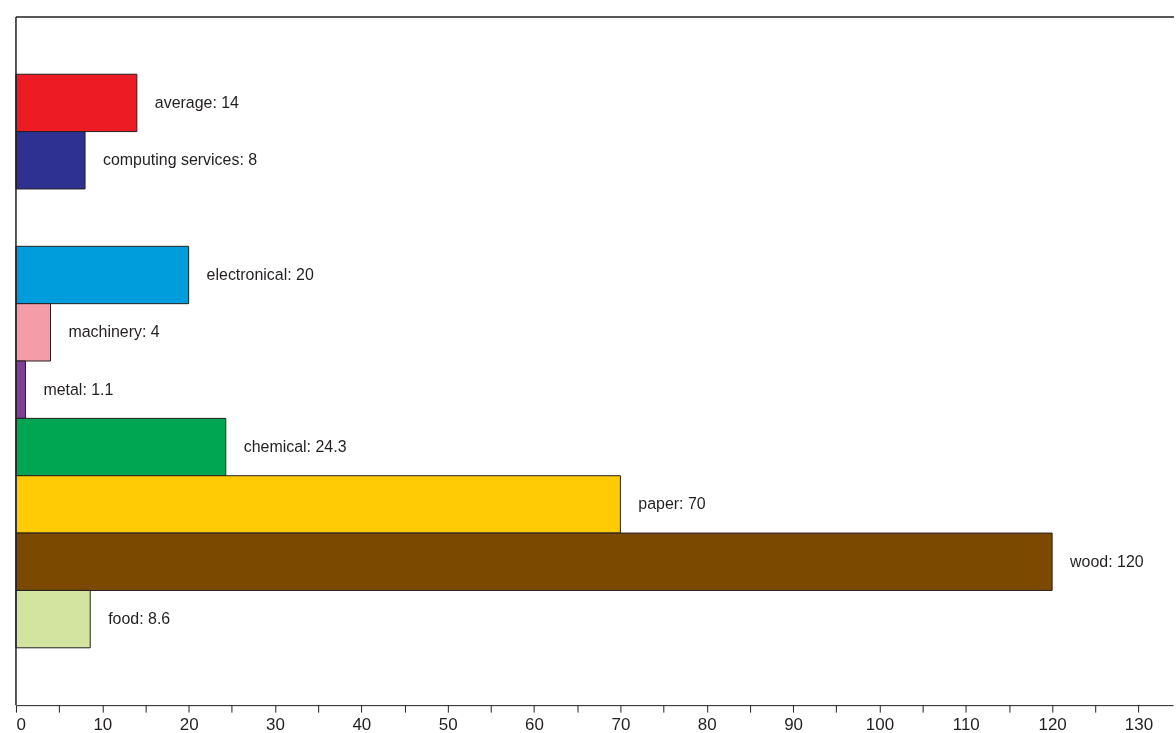 This screenshot has height=733, width=1176. I want to click on data-label: computing services: 8, so click(180, 160).